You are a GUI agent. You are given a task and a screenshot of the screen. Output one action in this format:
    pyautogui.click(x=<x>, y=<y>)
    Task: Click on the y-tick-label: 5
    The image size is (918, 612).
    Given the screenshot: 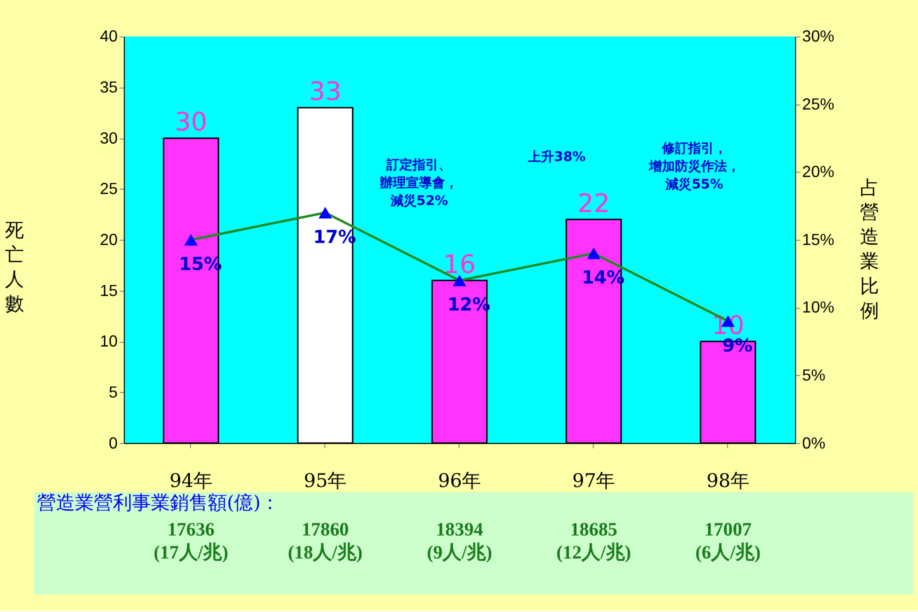 What is the action you would take?
    pyautogui.click(x=113, y=392)
    